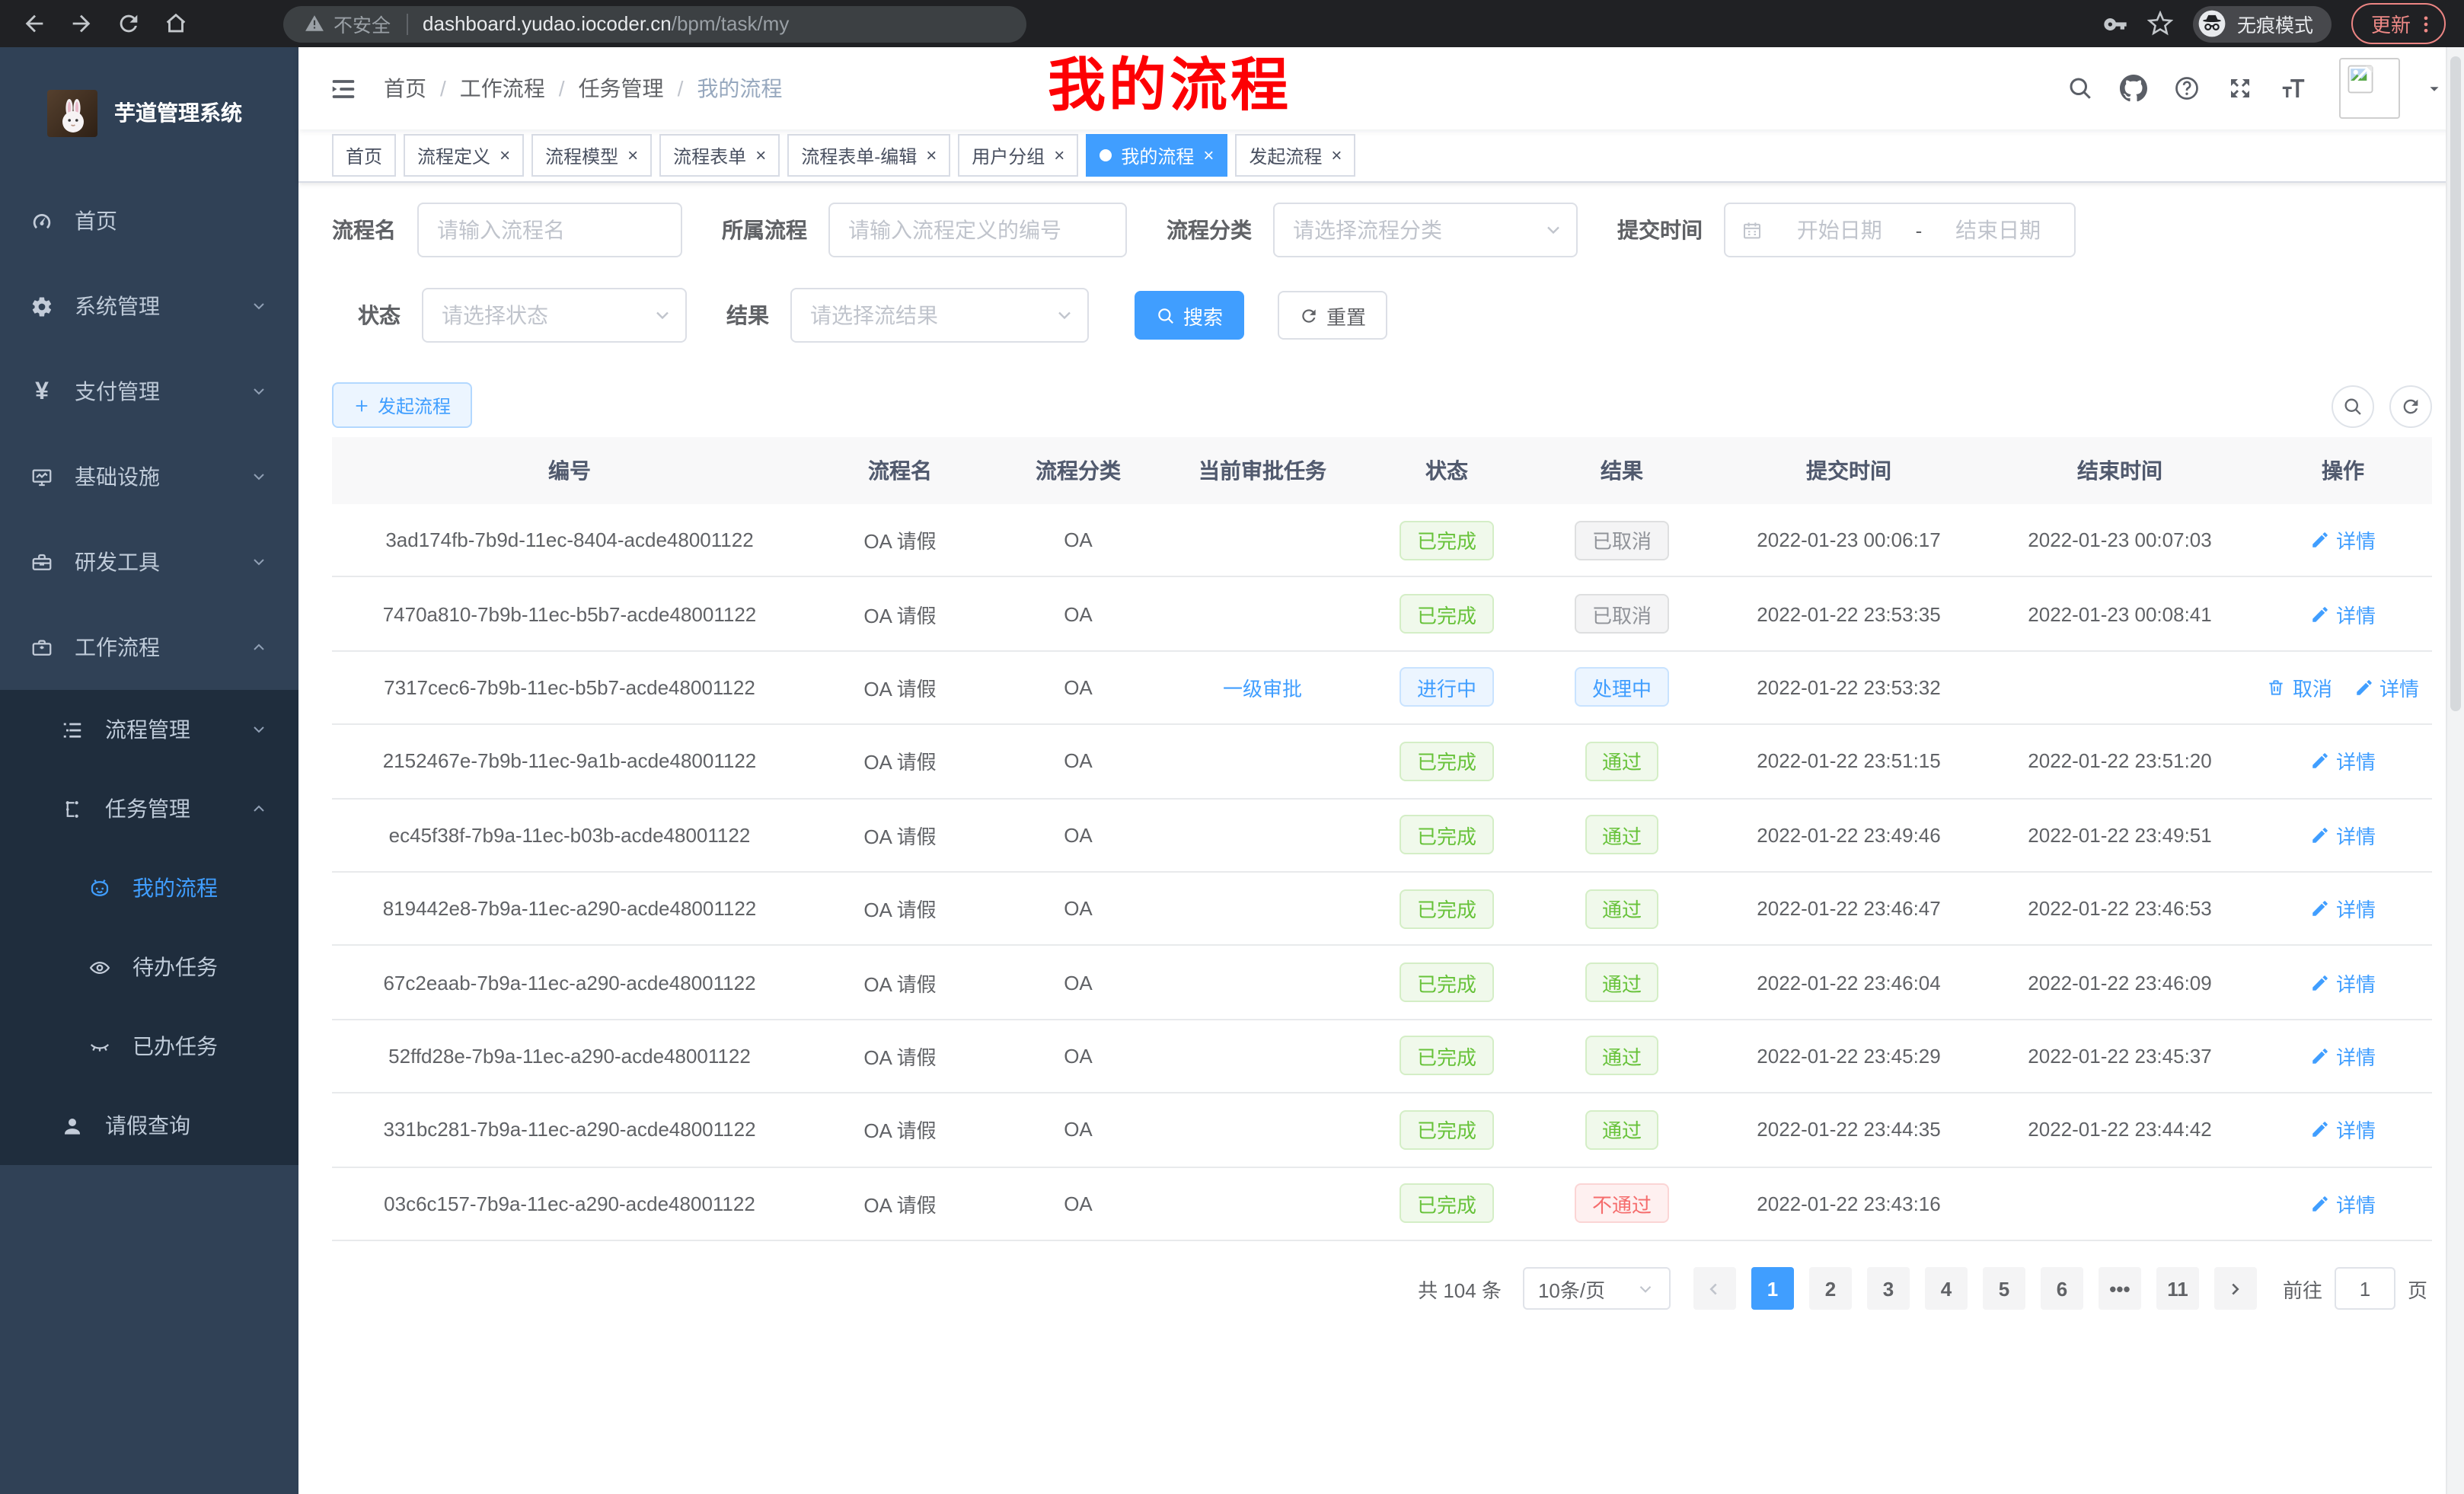  Describe the element at coordinates (149, 808) in the screenshot. I see `sidebar-item-task-mgmt: 任务管理` at that location.